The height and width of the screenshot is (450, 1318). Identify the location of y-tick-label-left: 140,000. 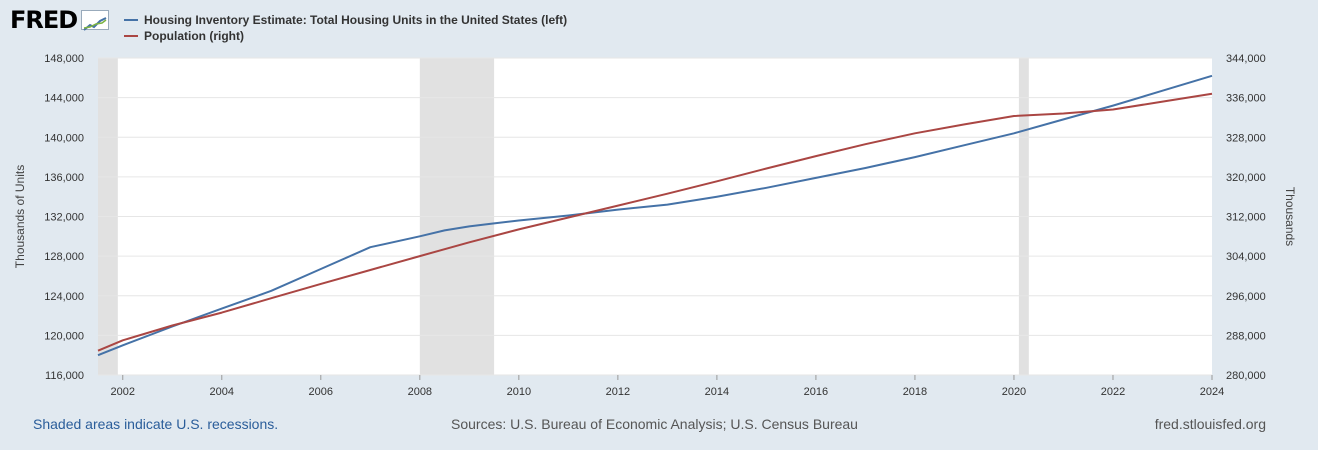
(64, 138).